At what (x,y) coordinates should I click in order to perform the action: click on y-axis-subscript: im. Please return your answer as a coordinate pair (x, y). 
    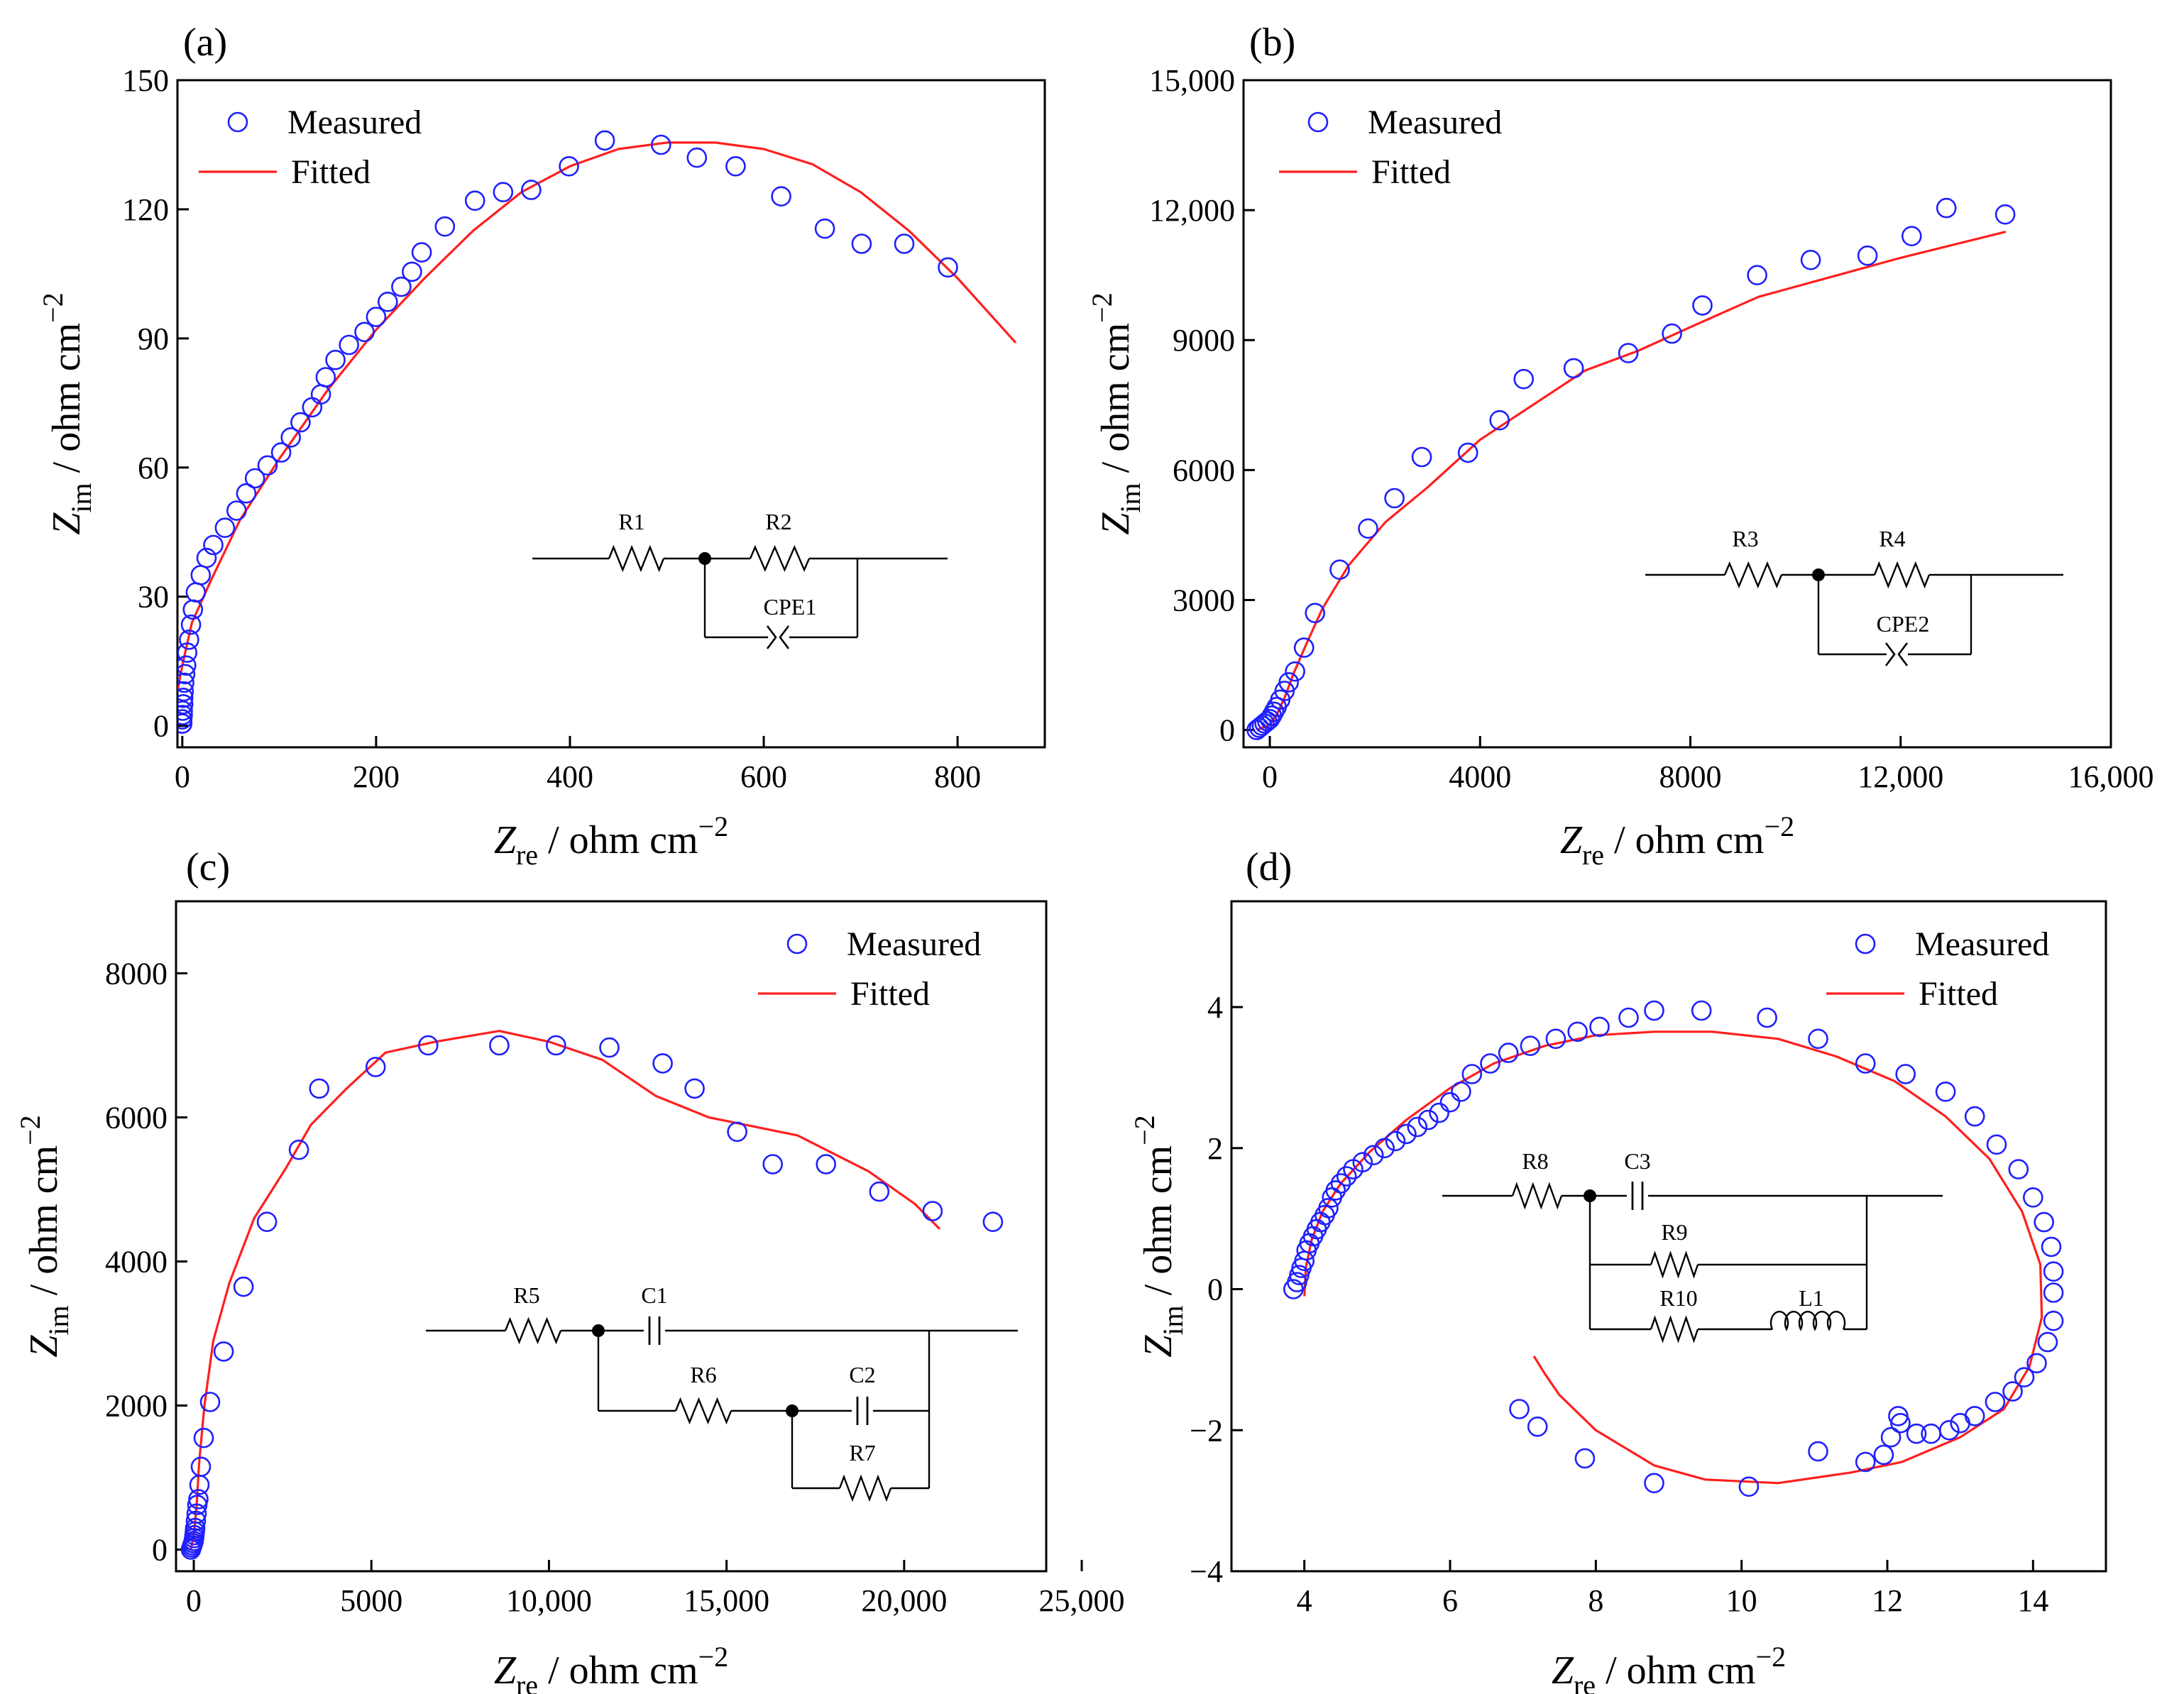
    Looking at the image, I should click on (59, 1320).